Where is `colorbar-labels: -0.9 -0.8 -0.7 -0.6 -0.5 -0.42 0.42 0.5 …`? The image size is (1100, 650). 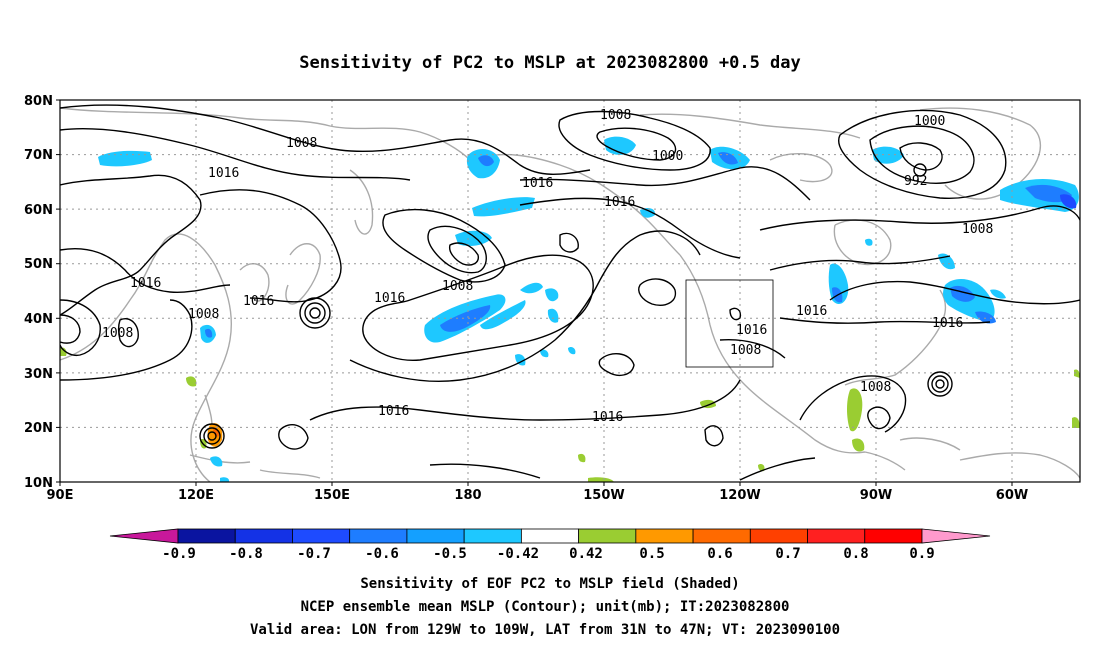 colorbar-labels: -0.9 -0.8 -0.7 -0.6 -0.5 -0.42 0.42 0.5 … is located at coordinates (548, 554).